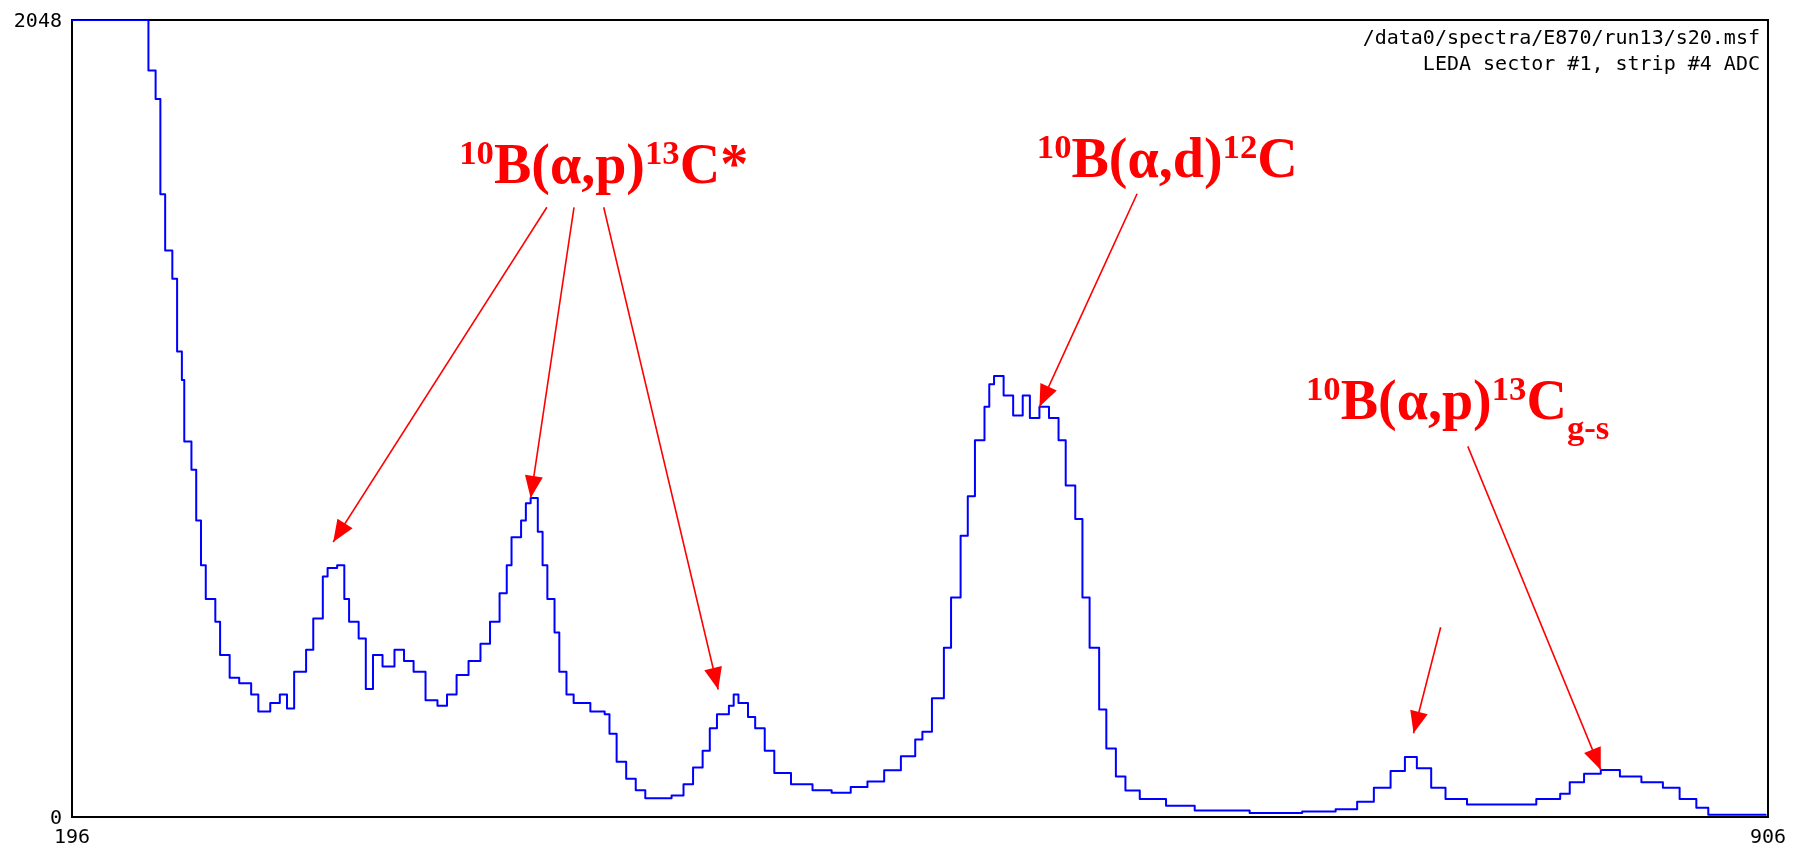  I want to click on chart-title: /data0/spectra/E870/run13/s20.msf, so click(1561, 37).